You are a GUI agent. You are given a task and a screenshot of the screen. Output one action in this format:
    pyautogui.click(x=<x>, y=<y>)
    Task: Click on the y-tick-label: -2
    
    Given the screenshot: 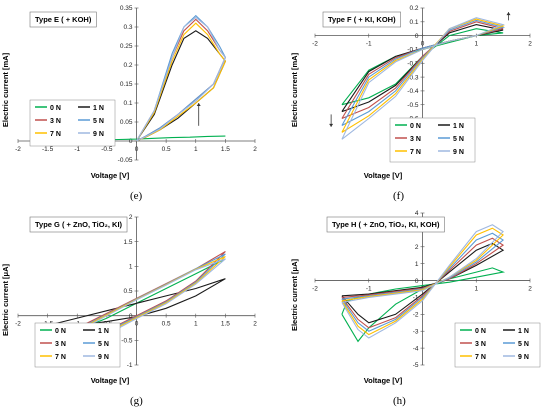 What is the action you would take?
    pyautogui.click(x=416, y=315)
    